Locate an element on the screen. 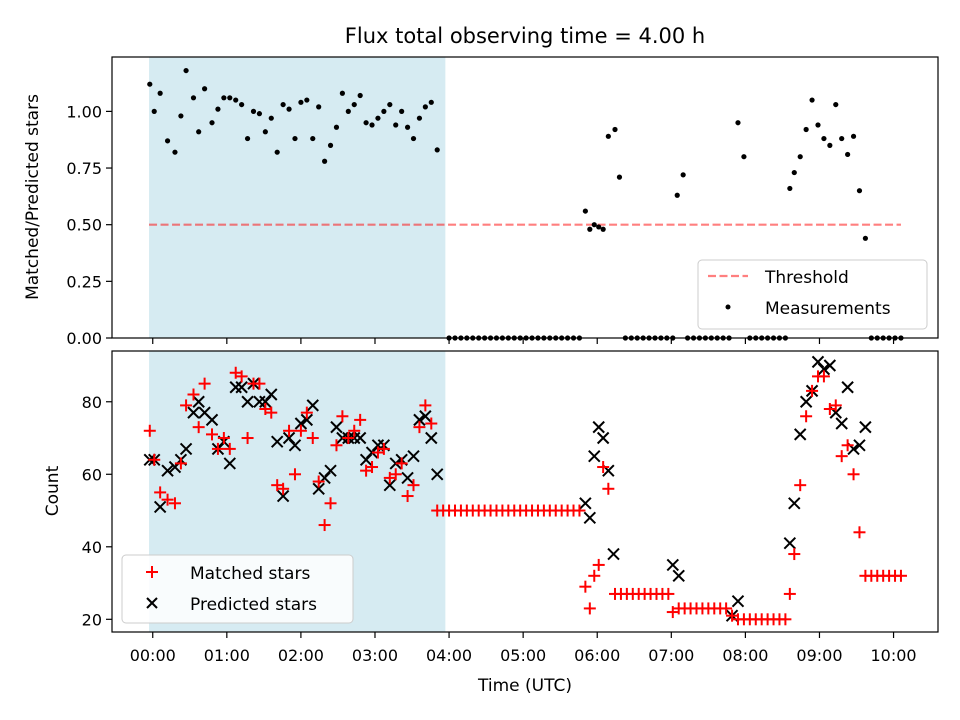 Image resolution: width=960 pixels, height=720 pixels. count-legend-box is located at coordinates (237, 589).